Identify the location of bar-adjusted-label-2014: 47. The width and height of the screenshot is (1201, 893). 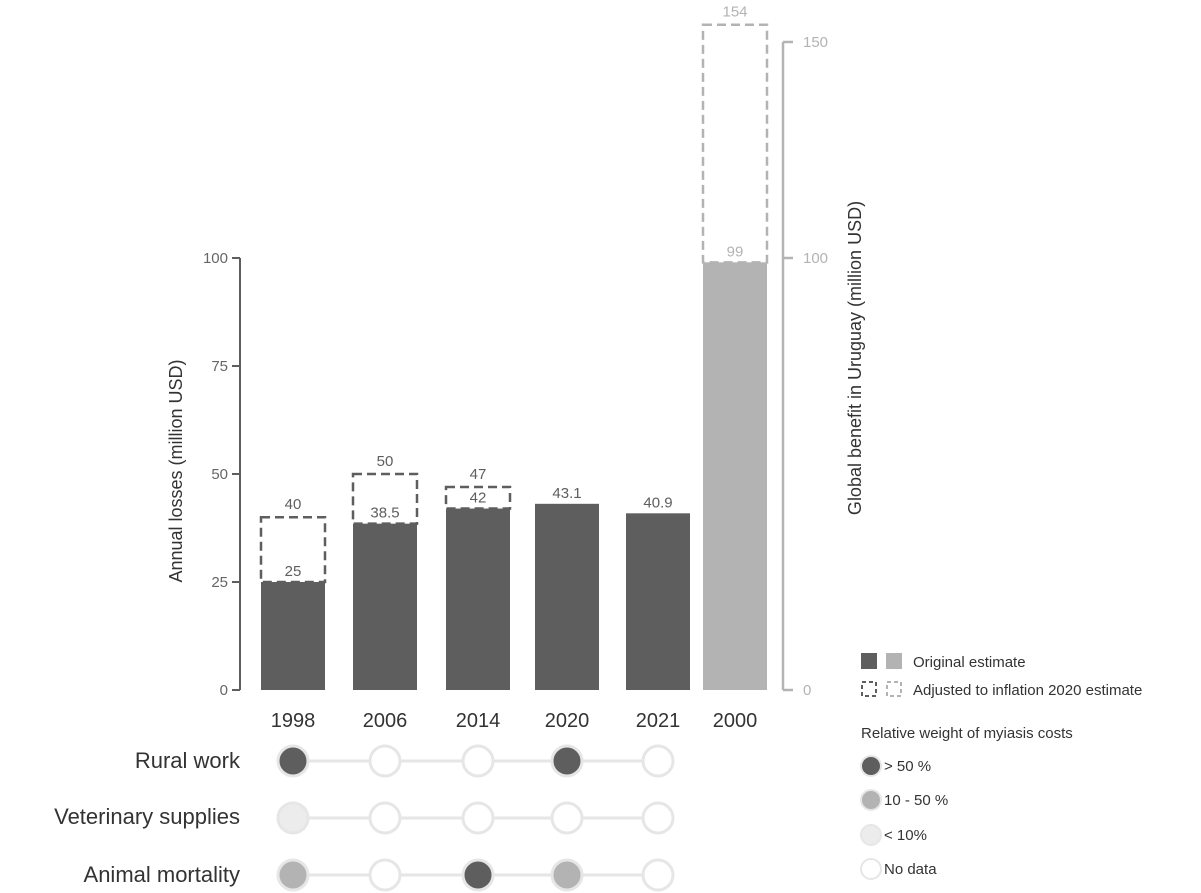
(478, 474).